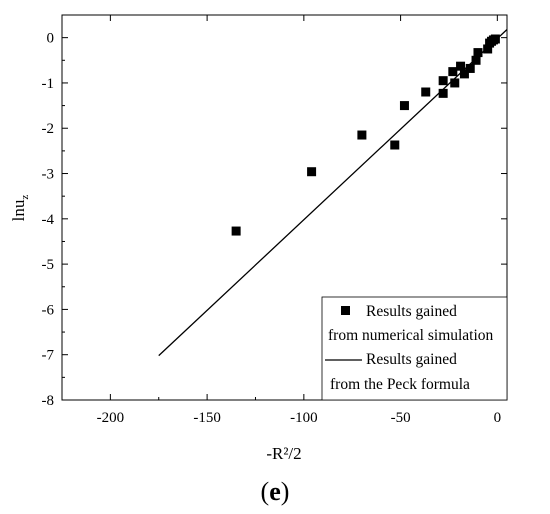 This screenshot has width=550, height=514. I want to click on x-tick-label: -150, so click(207, 418).